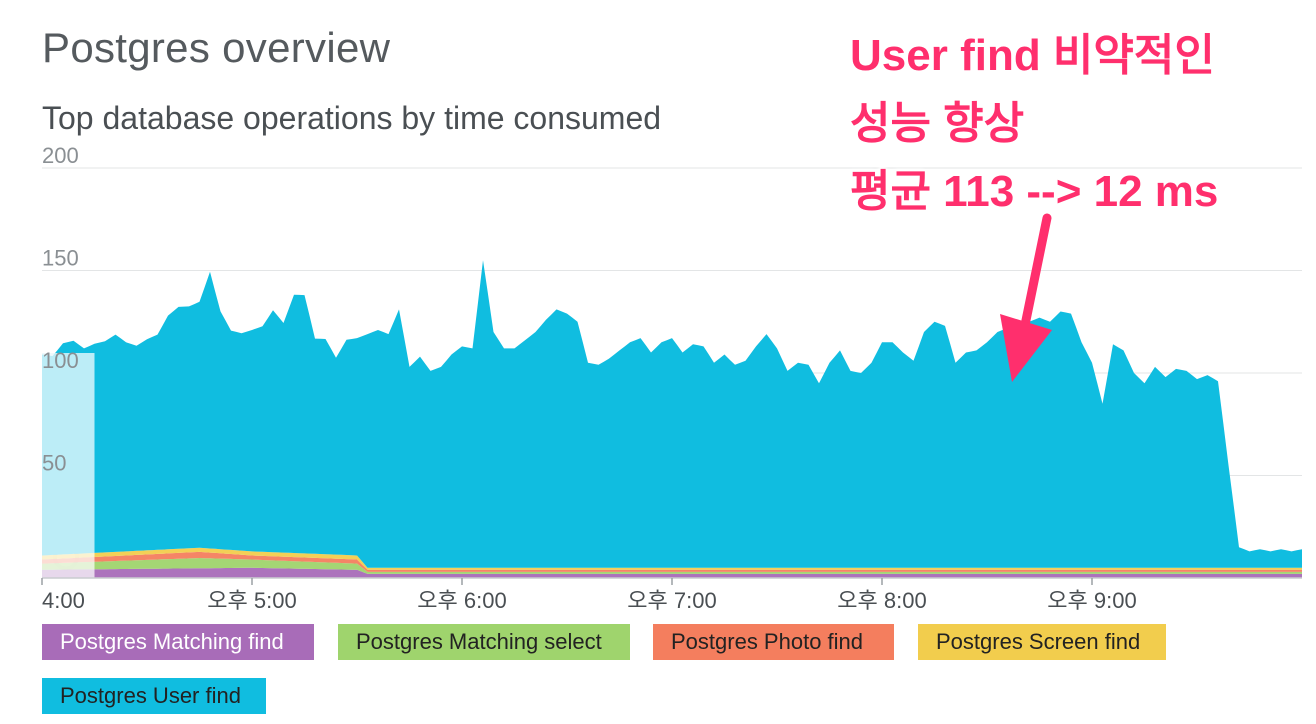 The height and width of the screenshot is (724, 1316). I want to click on arrow-shaft, so click(1035, 274).